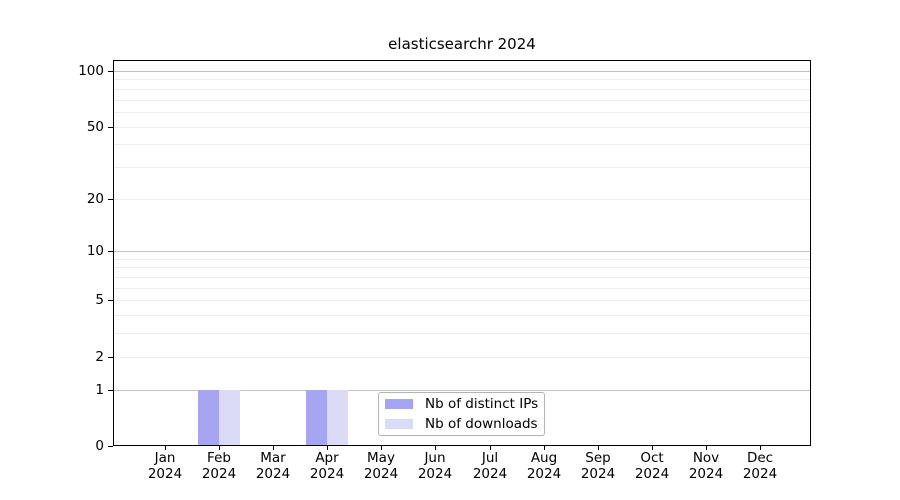 The image size is (900, 500). What do you see at coordinates (544, 466) in the screenshot?
I see `x-tick-label-aug: Aug 2024` at bounding box center [544, 466].